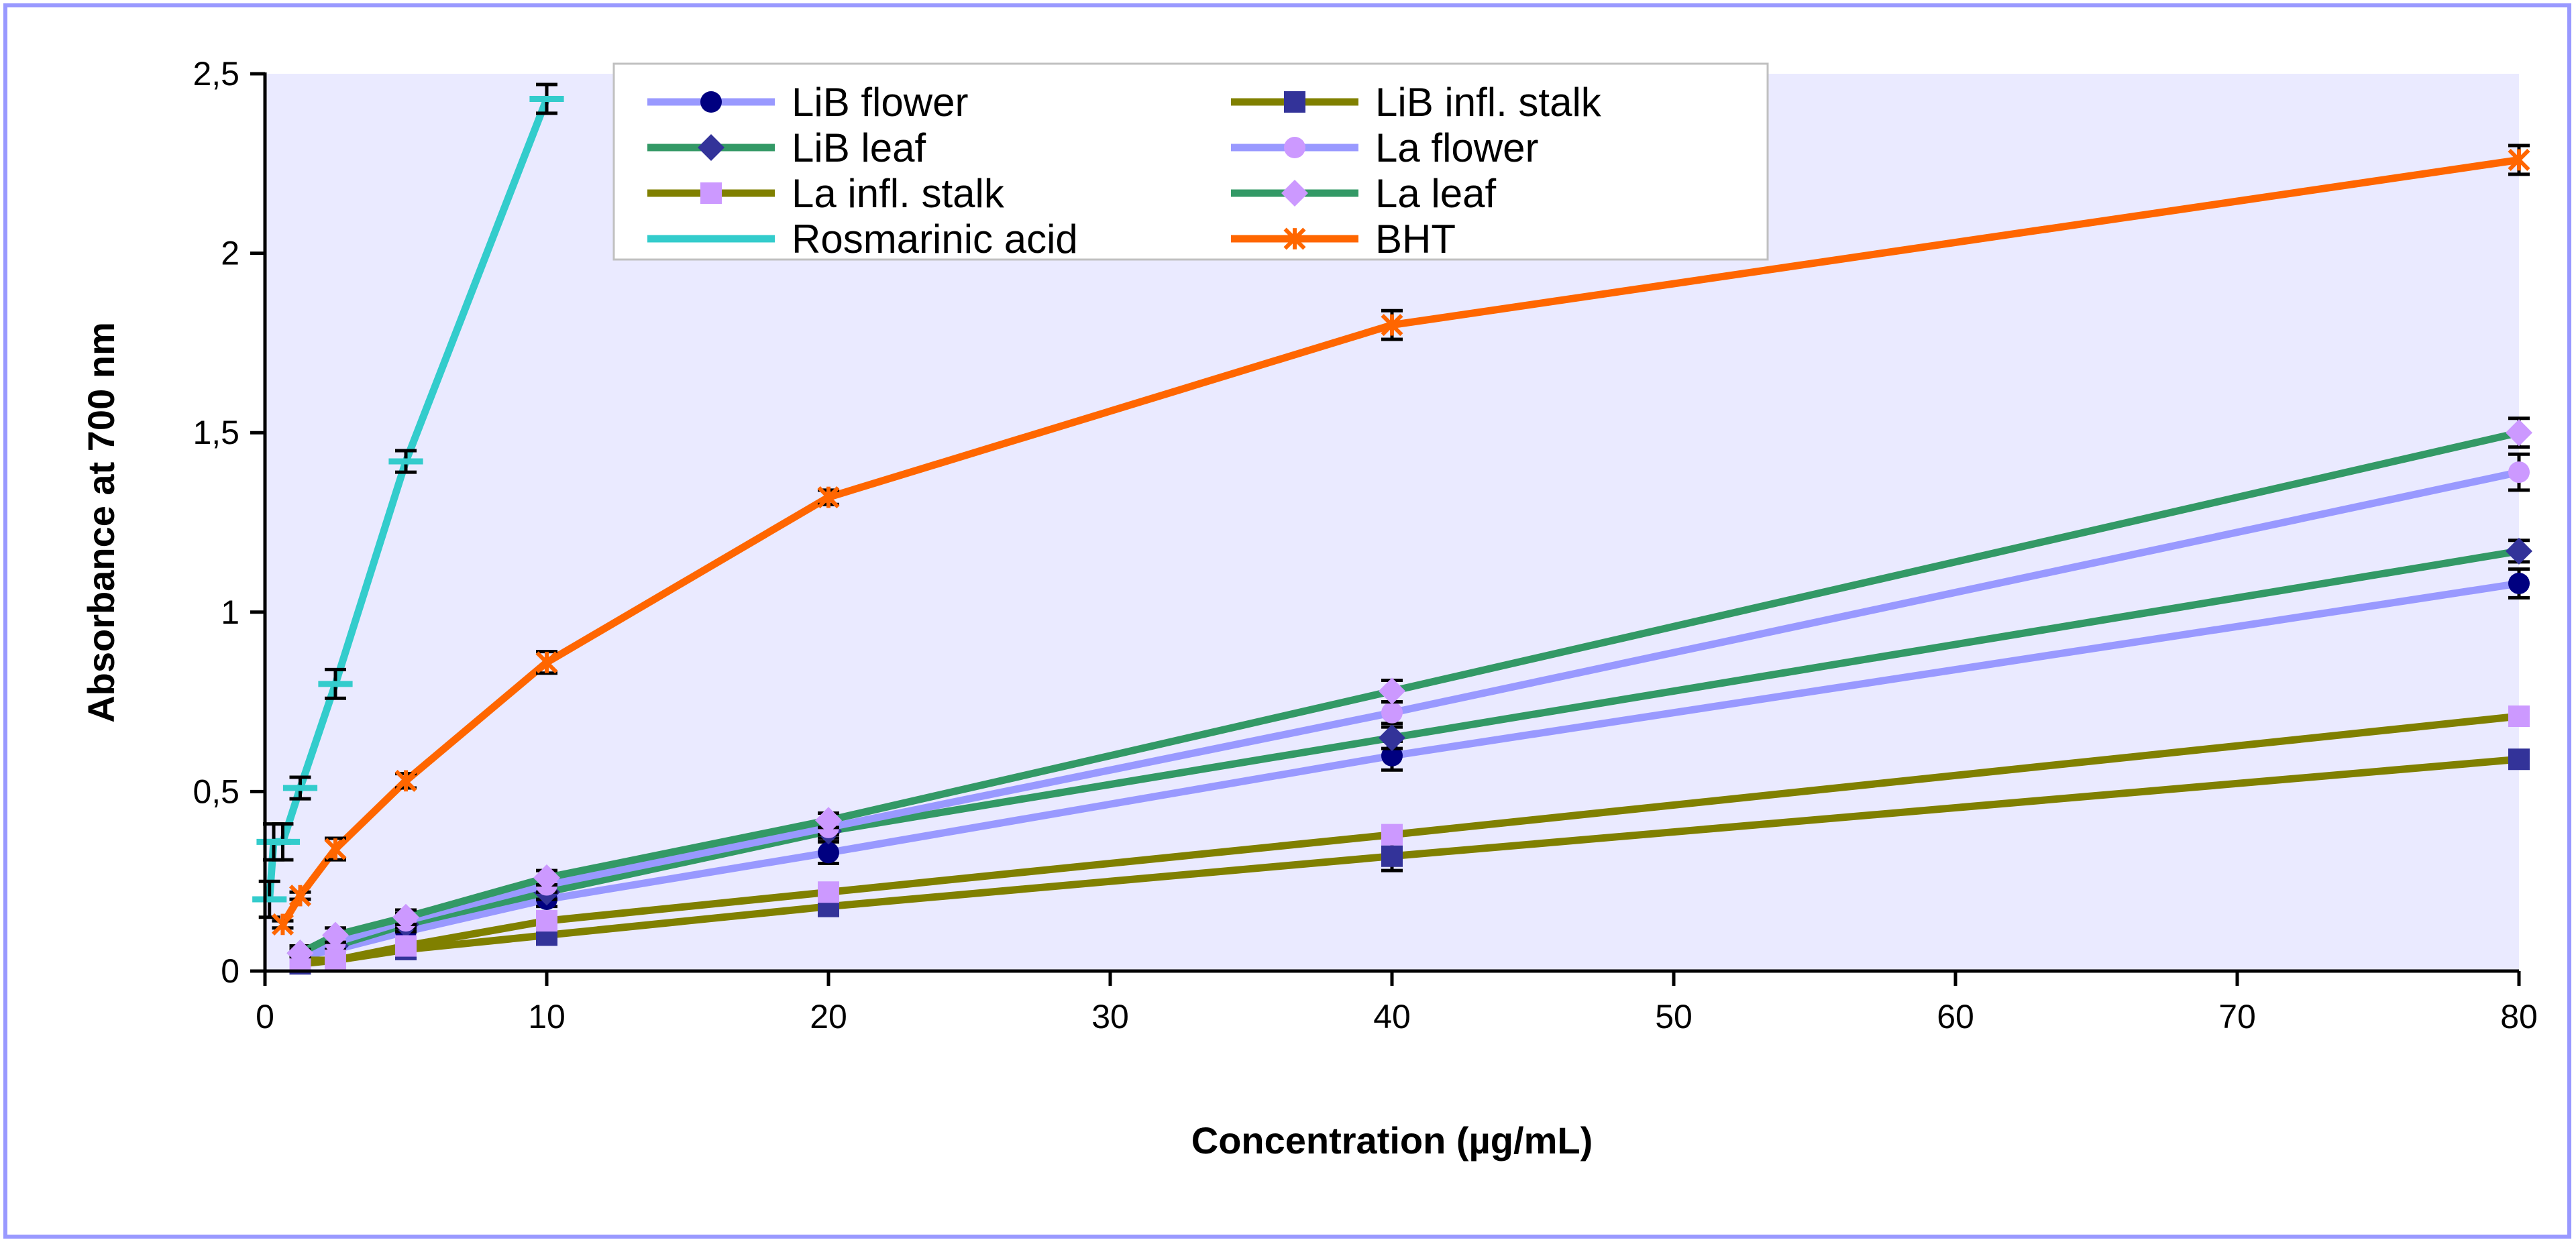 The width and height of the screenshot is (2576, 1244). I want to click on legend-label: LiB flower, so click(880, 102).